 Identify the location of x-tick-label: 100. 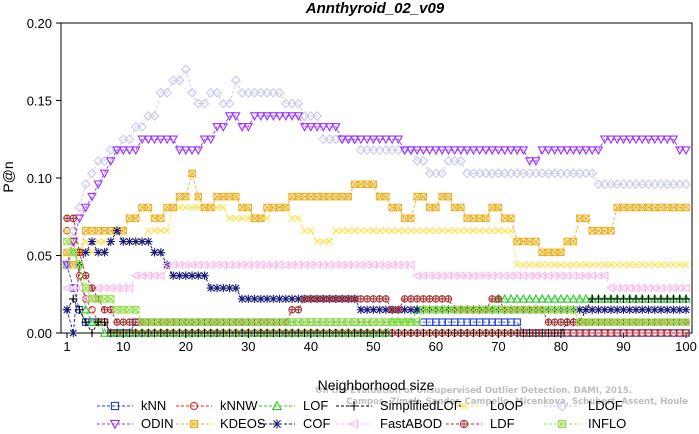
(686, 346).